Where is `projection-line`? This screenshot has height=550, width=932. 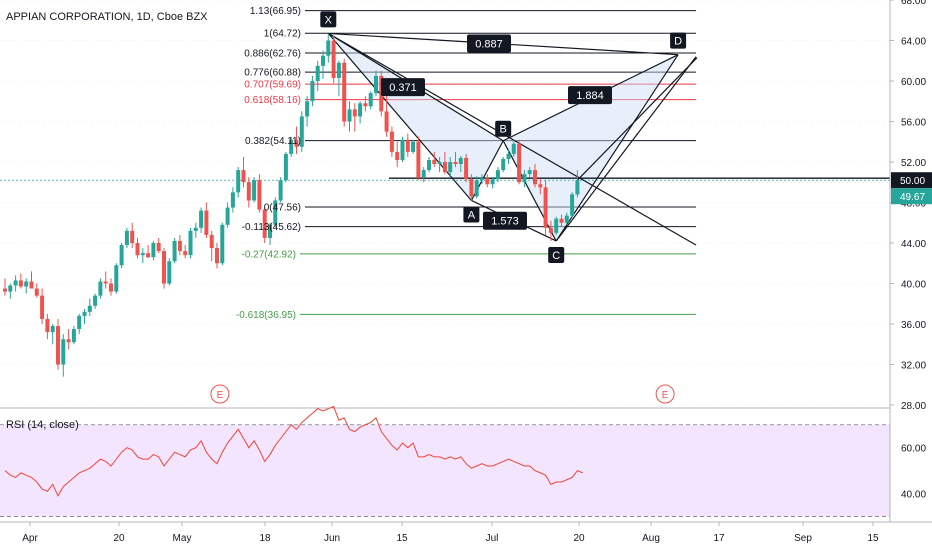
projection-line is located at coordinates (637, 119).